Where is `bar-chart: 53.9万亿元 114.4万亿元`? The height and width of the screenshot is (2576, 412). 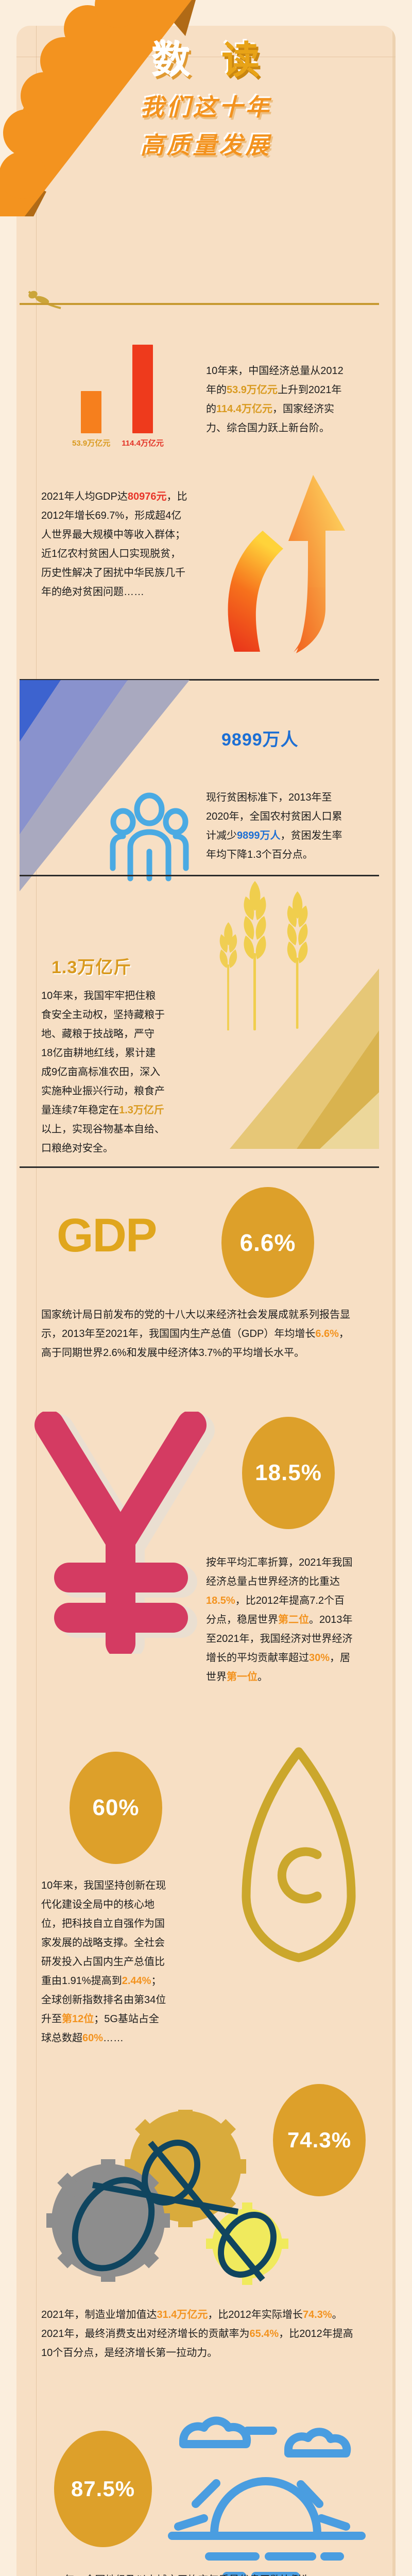
bar-chart: 53.9万亿元 114.4万亿元 is located at coordinates (118, 396).